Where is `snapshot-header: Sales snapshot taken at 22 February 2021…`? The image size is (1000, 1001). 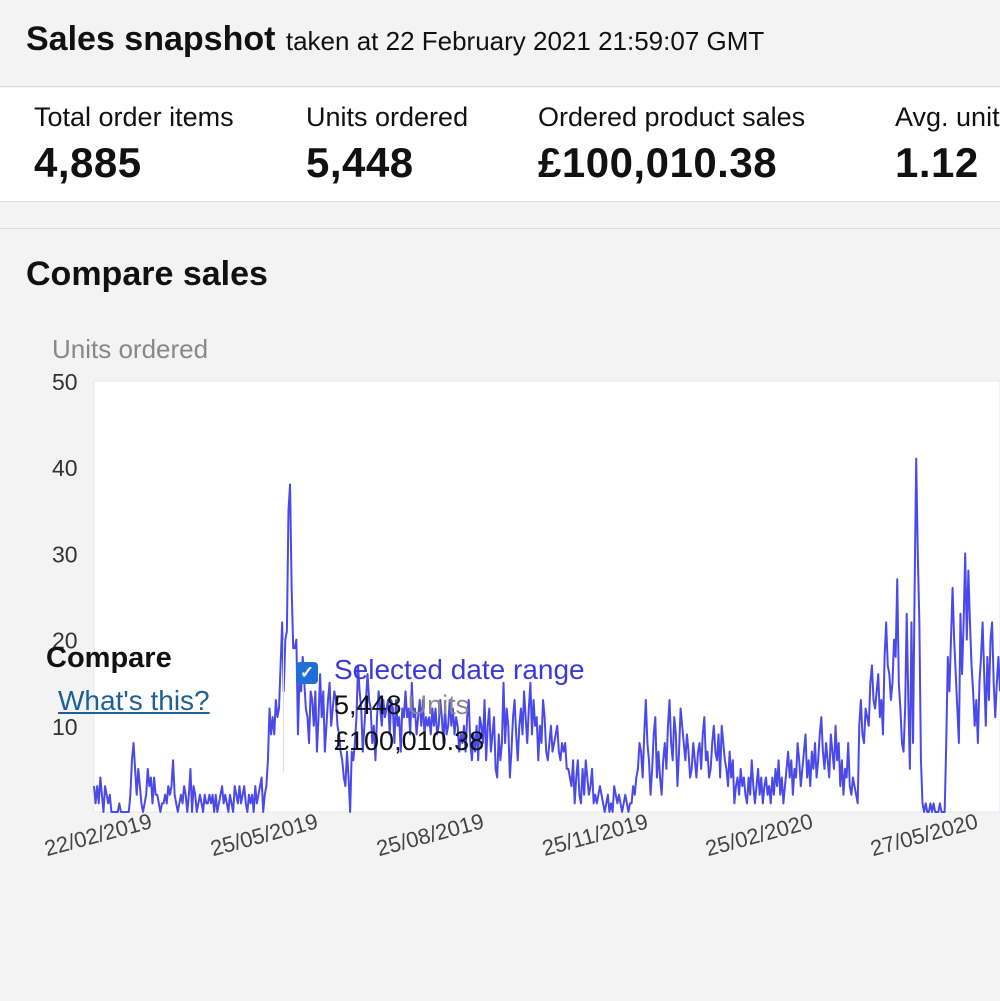 snapshot-header: Sales snapshot taken at 22 February 2021… is located at coordinates (500, 43).